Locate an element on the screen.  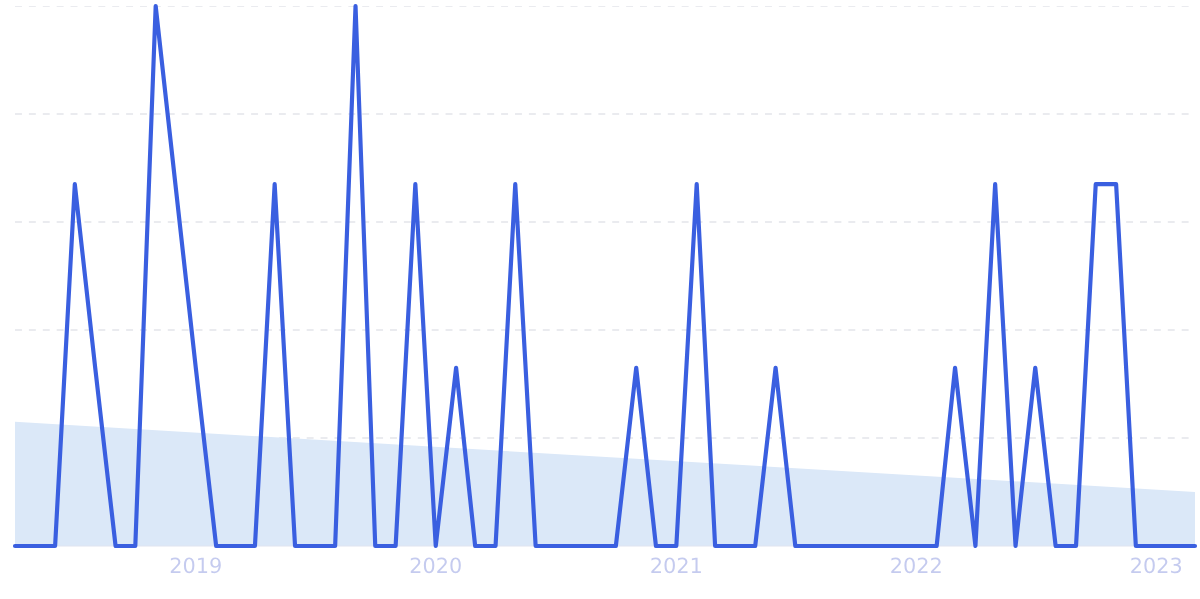
x-tick-label: 2022 is located at coordinates (916, 565).